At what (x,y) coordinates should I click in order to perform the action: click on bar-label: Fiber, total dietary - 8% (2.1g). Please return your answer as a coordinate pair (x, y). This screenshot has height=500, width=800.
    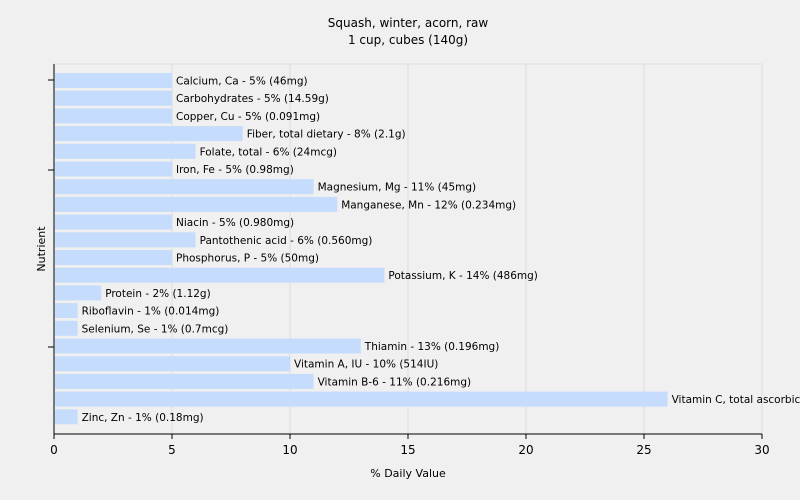
    Looking at the image, I should click on (326, 135).